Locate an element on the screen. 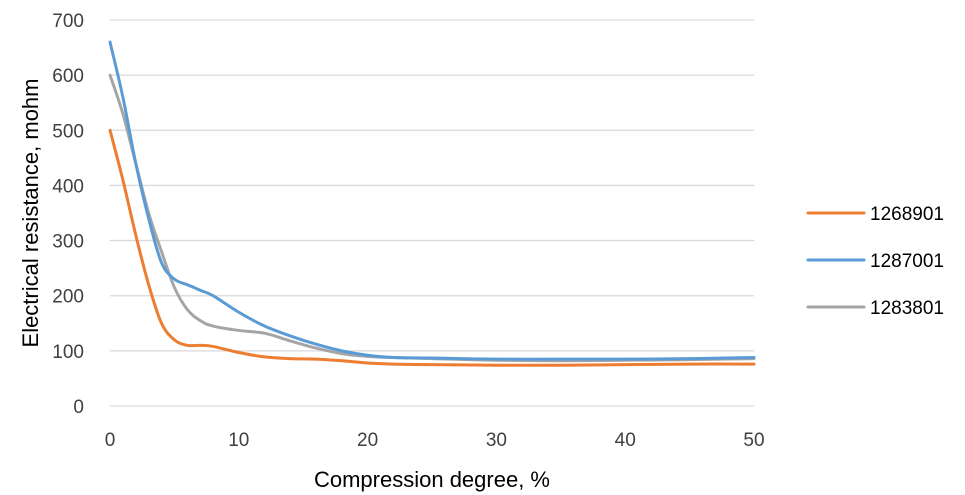 This screenshot has height=495, width=965. x-axis-title: Compression degree, % is located at coordinates (432, 479).